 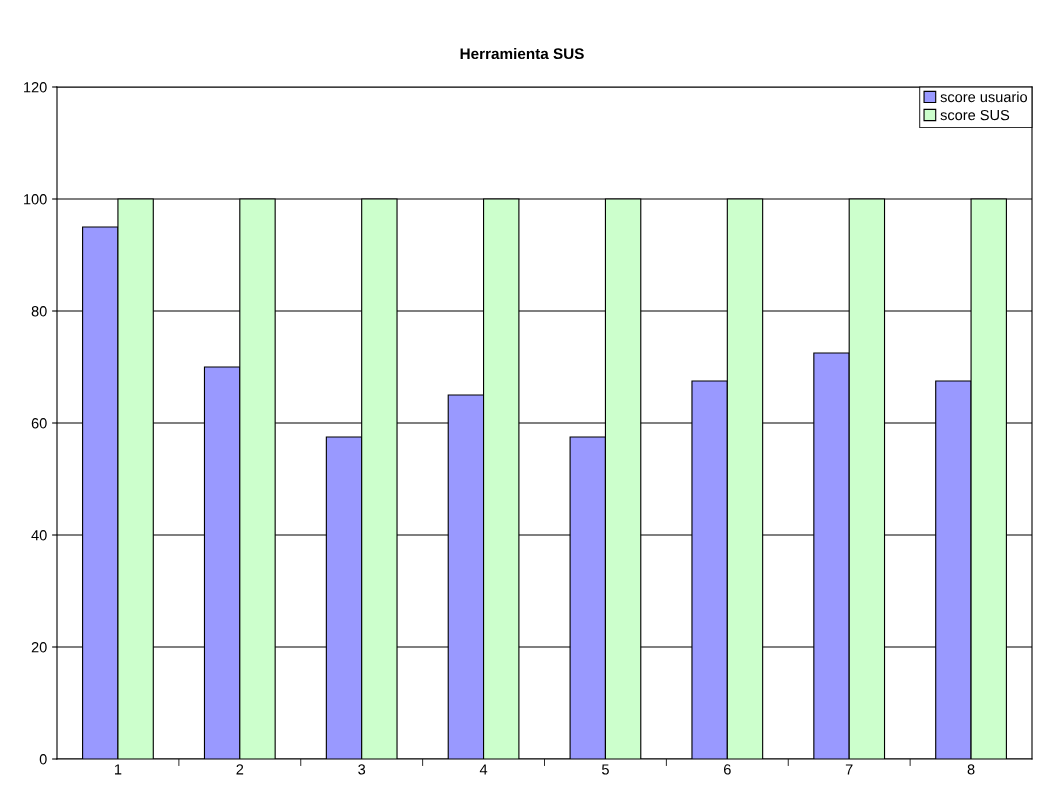 What do you see at coordinates (522, 53) in the screenshot?
I see `chart-title: Herramienta SUS` at bounding box center [522, 53].